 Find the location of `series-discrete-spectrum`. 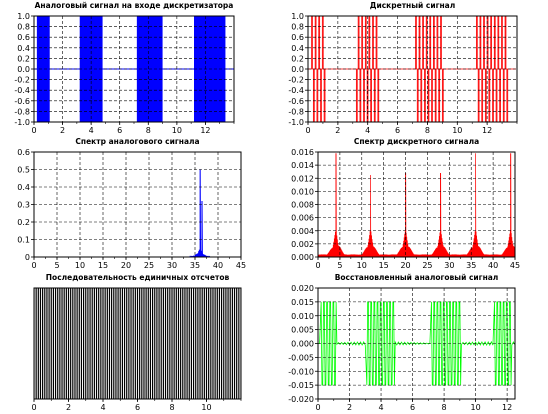

series-discrete-spectrum is located at coordinates (416, 205).